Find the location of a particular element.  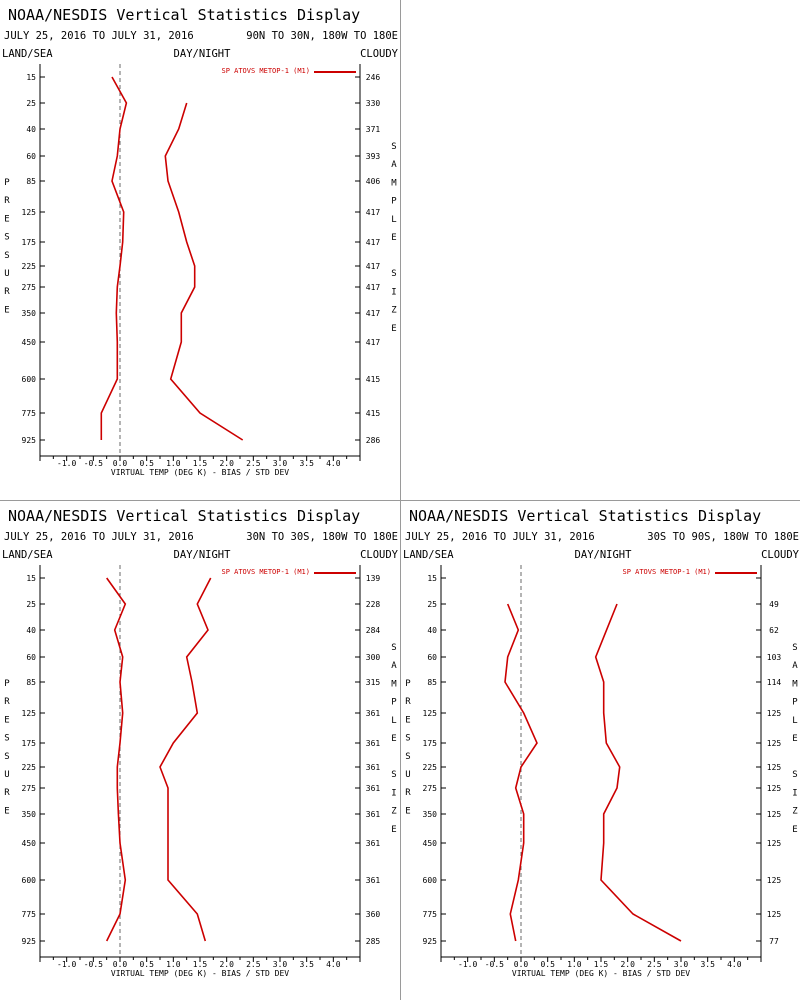

sample-size-label: 406 is located at coordinates (373, 181).